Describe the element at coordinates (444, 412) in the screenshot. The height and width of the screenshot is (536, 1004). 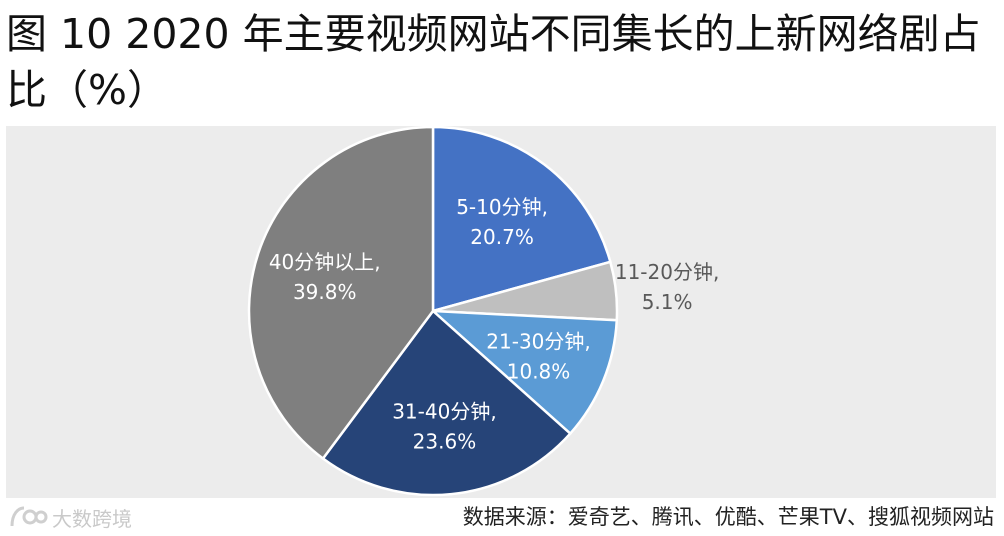
I see `slice-category-label: 31-40分钟,` at that location.